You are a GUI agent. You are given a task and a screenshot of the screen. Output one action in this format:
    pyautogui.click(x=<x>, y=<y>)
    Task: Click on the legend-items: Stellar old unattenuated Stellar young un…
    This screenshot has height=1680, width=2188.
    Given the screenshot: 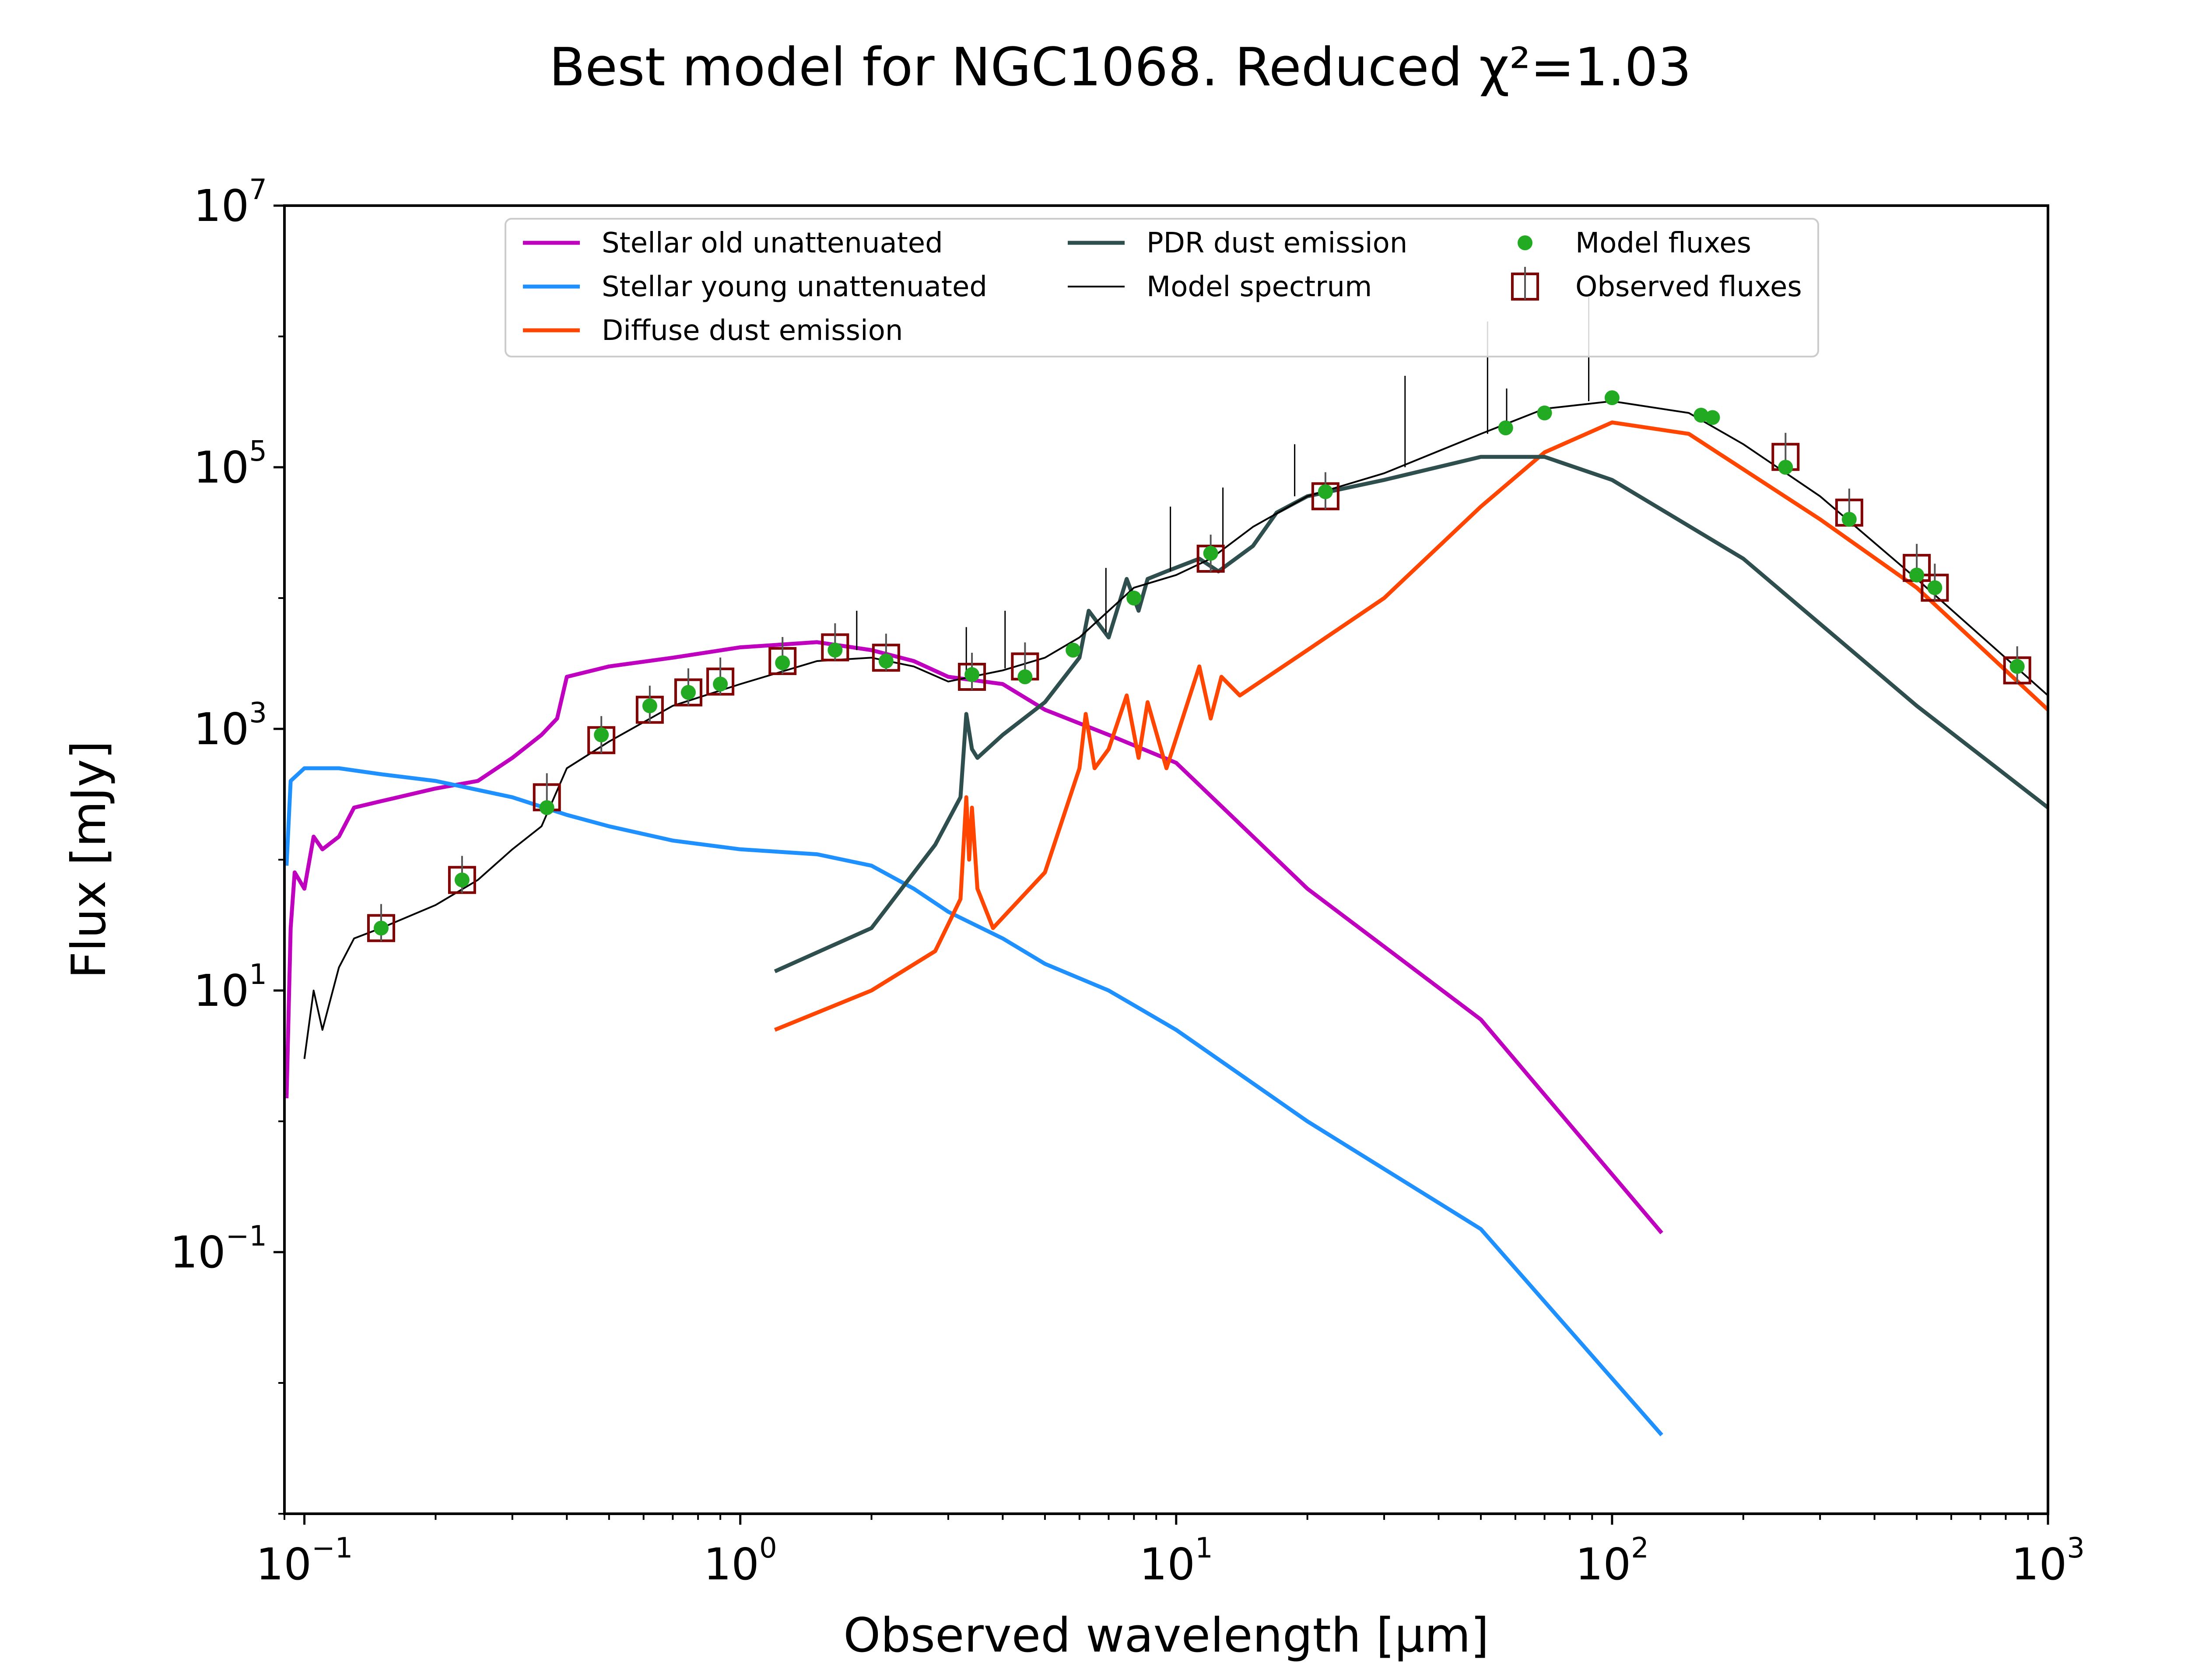 What is the action you would take?
    pyautogui.click(x=1162, y=287)
    